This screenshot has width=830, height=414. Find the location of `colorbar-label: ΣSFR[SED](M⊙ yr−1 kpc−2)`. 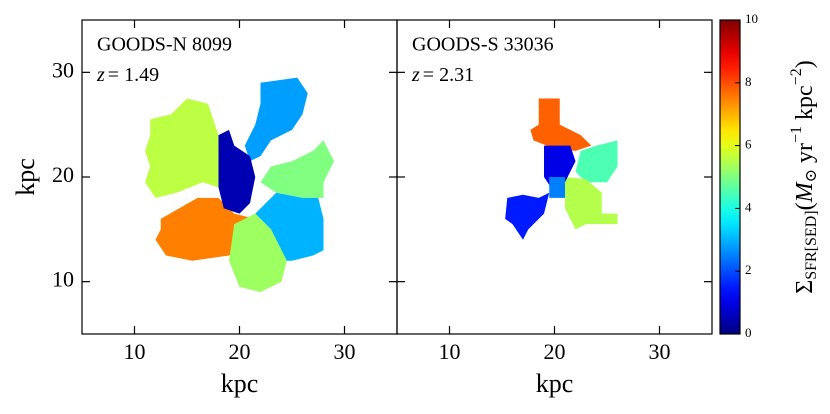

colorbar-label: ΣSFR[SED](M⊙ yr−1 kpc−2) is located at coordinates (804, 176).